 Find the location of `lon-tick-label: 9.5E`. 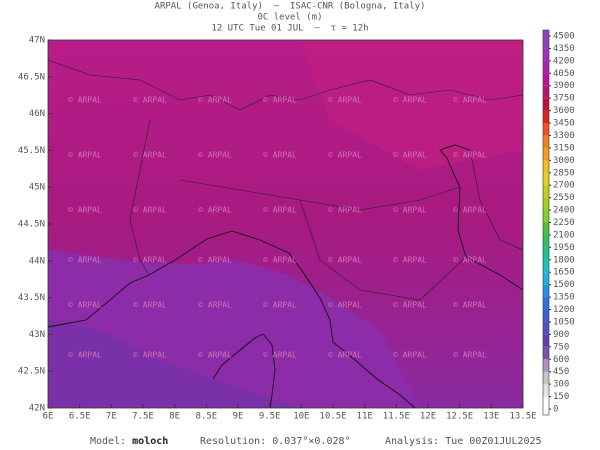

lon-tick-label: 9.5E is located at coordinates (270, 417).